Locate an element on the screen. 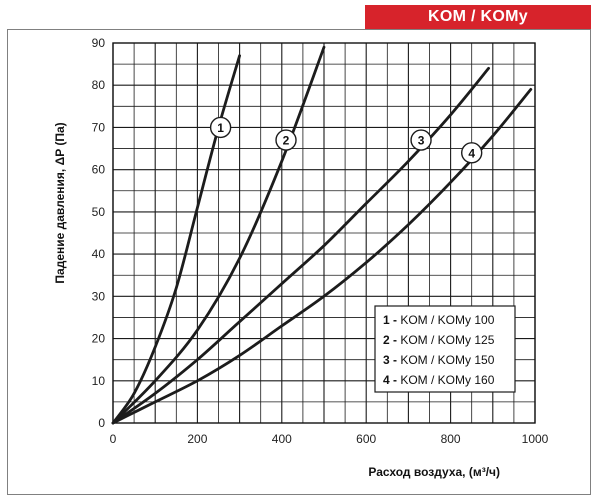  series-marker-4: 4 is located at coordinates (472, 153).